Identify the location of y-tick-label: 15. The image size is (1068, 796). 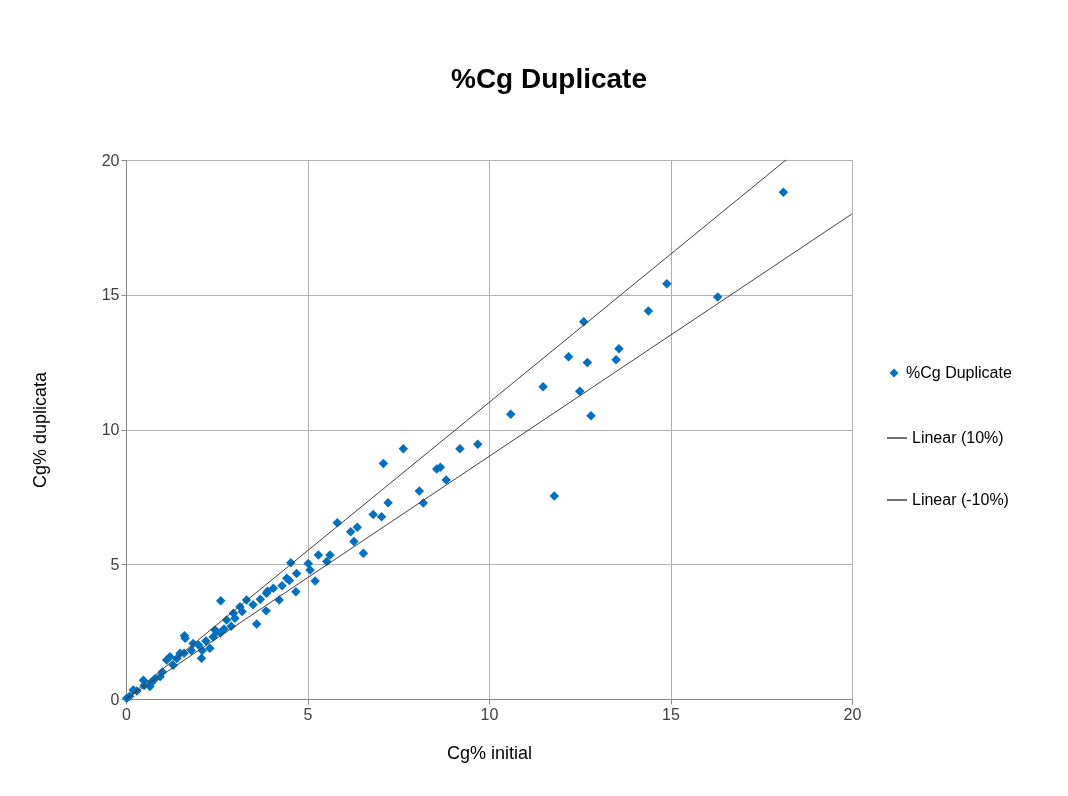
(110, 295).